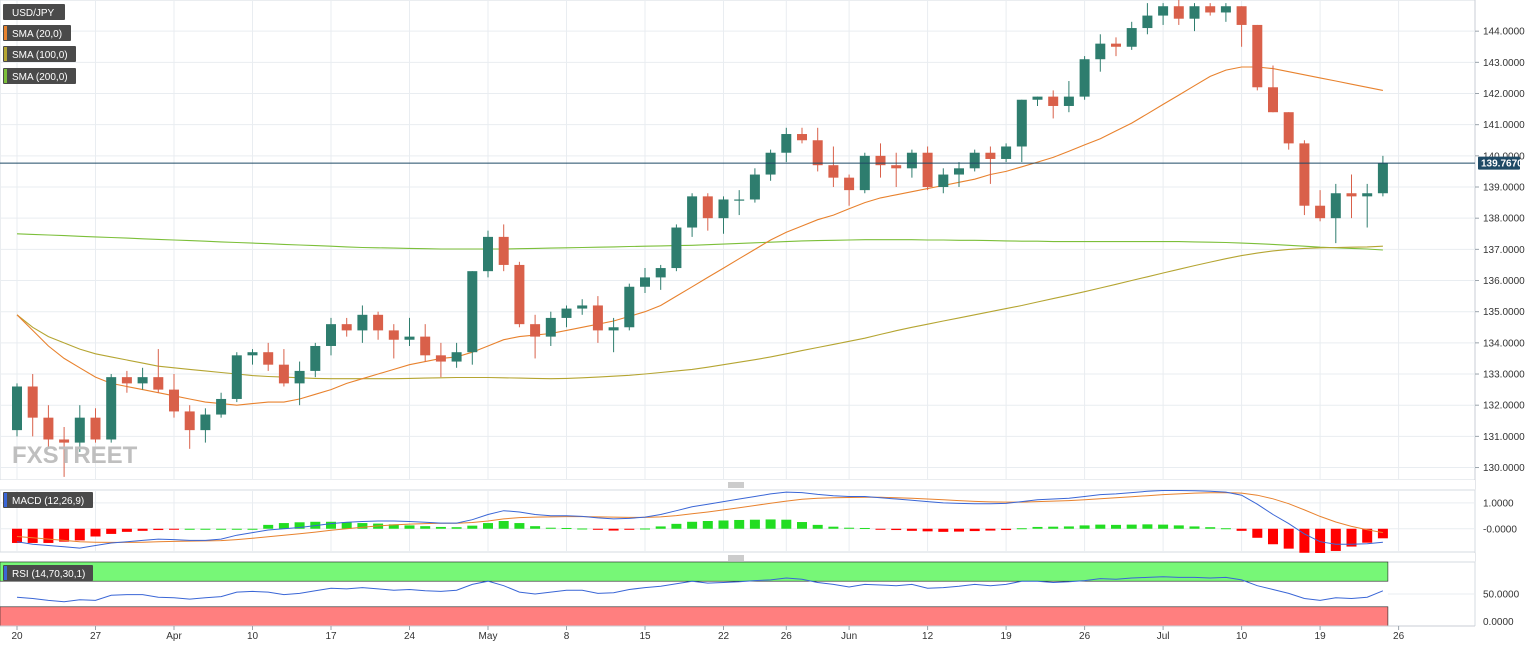  I want to click on last-price-label-box, so click(1499, 163).